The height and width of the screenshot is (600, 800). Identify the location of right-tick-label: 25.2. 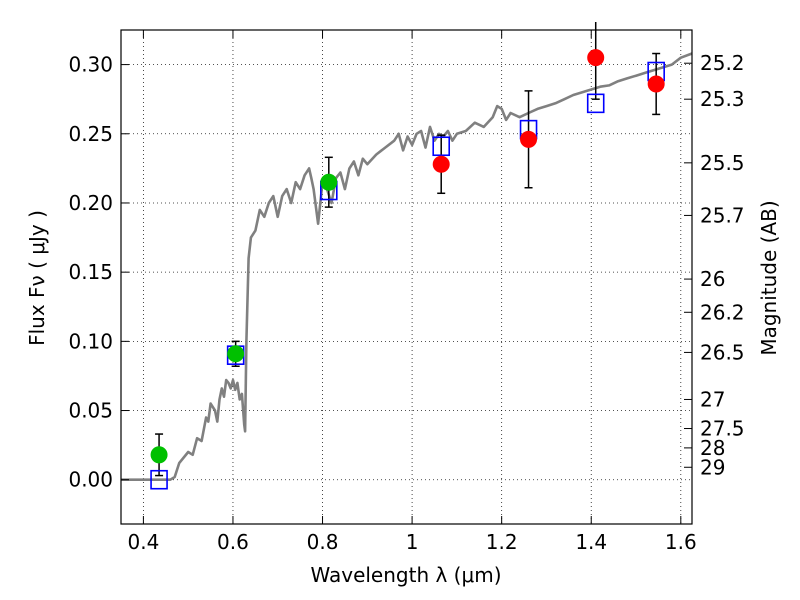
(722, 63).